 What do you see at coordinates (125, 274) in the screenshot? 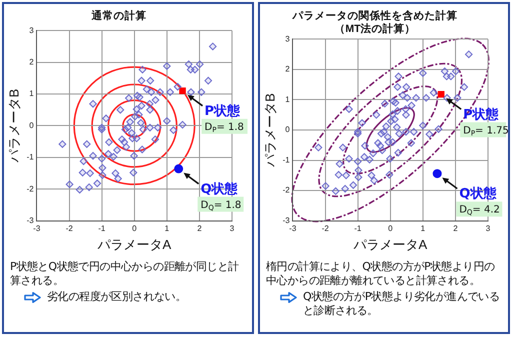
I see `text: P状態とQ状態で円の中心からの距離が同じと計算される。` at bounding box center [125, 274].